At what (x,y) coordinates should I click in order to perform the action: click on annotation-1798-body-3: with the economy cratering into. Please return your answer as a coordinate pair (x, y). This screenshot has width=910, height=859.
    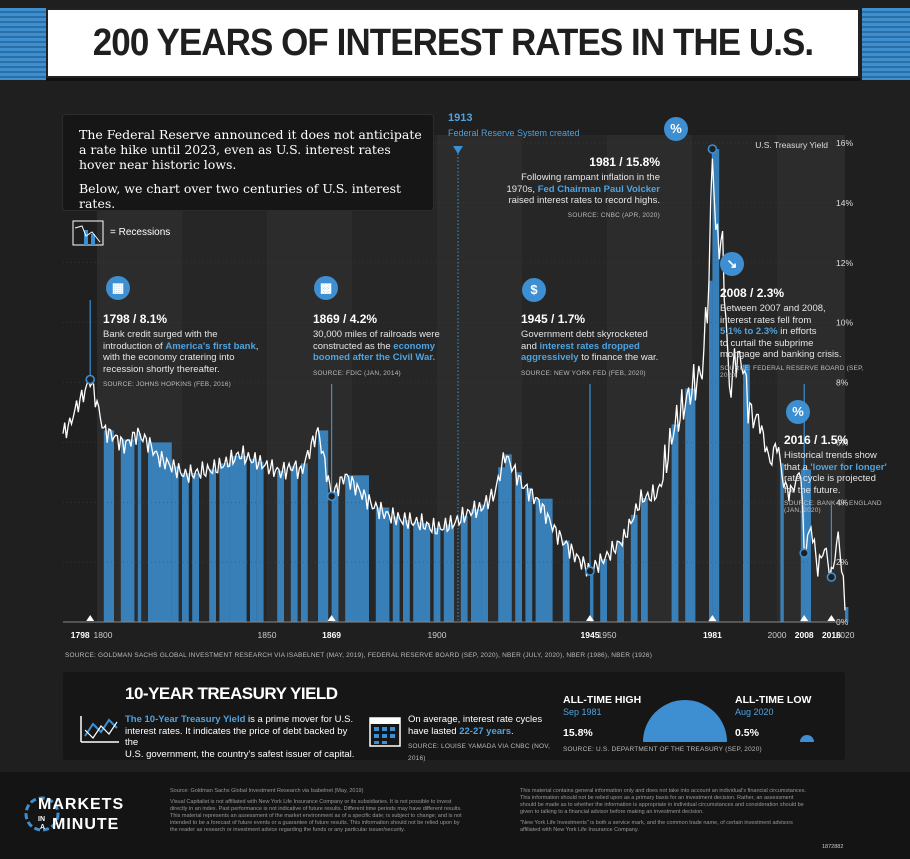
    Looking at the image, I should click on (169, 357).